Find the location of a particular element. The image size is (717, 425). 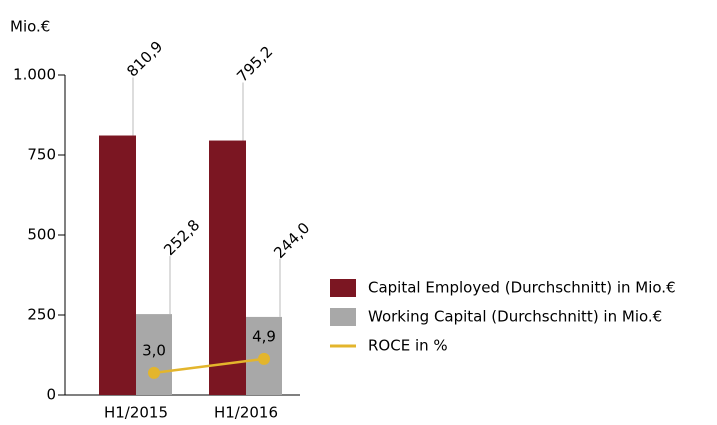

roce-line is located at coordinates (209, 366).